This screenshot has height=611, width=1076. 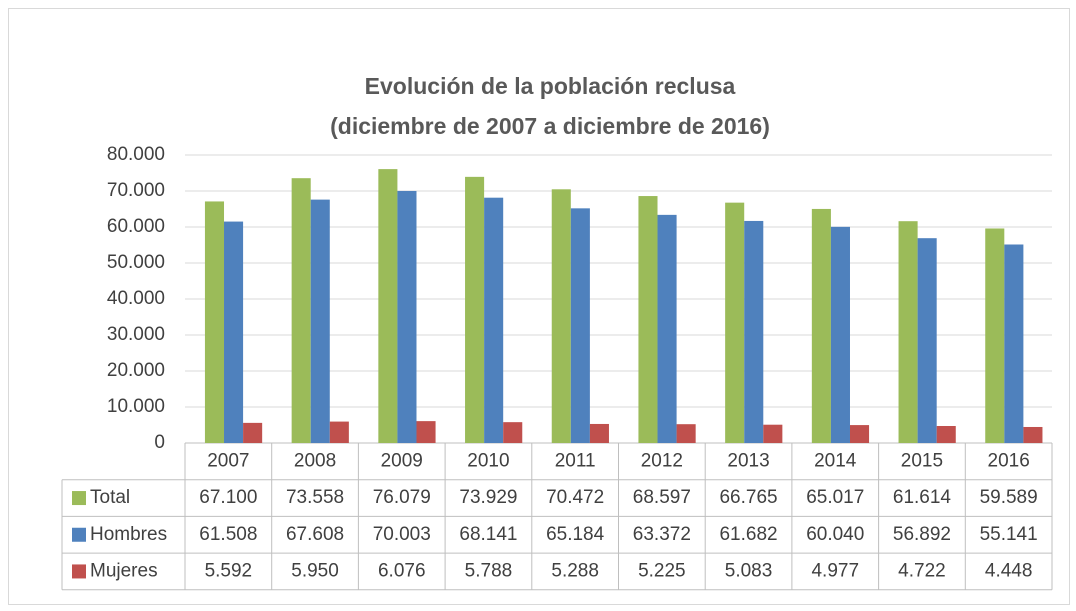 What do you see at coordinates (550, 126) in the screenshot?
I see `chart-subtitle: (diciembre de 2007 a diciembre de 2016)` at bounding box center [550, 126].